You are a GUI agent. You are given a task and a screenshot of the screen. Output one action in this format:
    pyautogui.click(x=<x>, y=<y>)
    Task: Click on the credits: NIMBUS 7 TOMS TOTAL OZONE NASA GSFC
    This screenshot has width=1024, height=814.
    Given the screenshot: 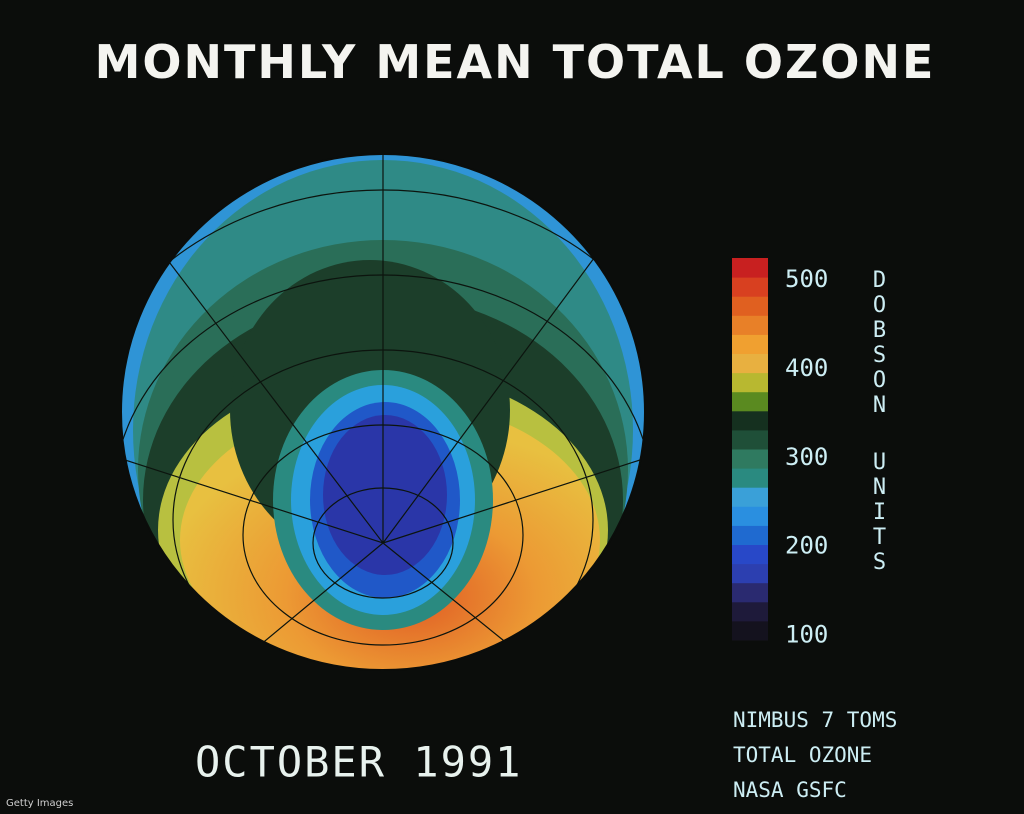 What is the action you would take?
    pyautogui.click(x=815, y=755)
    